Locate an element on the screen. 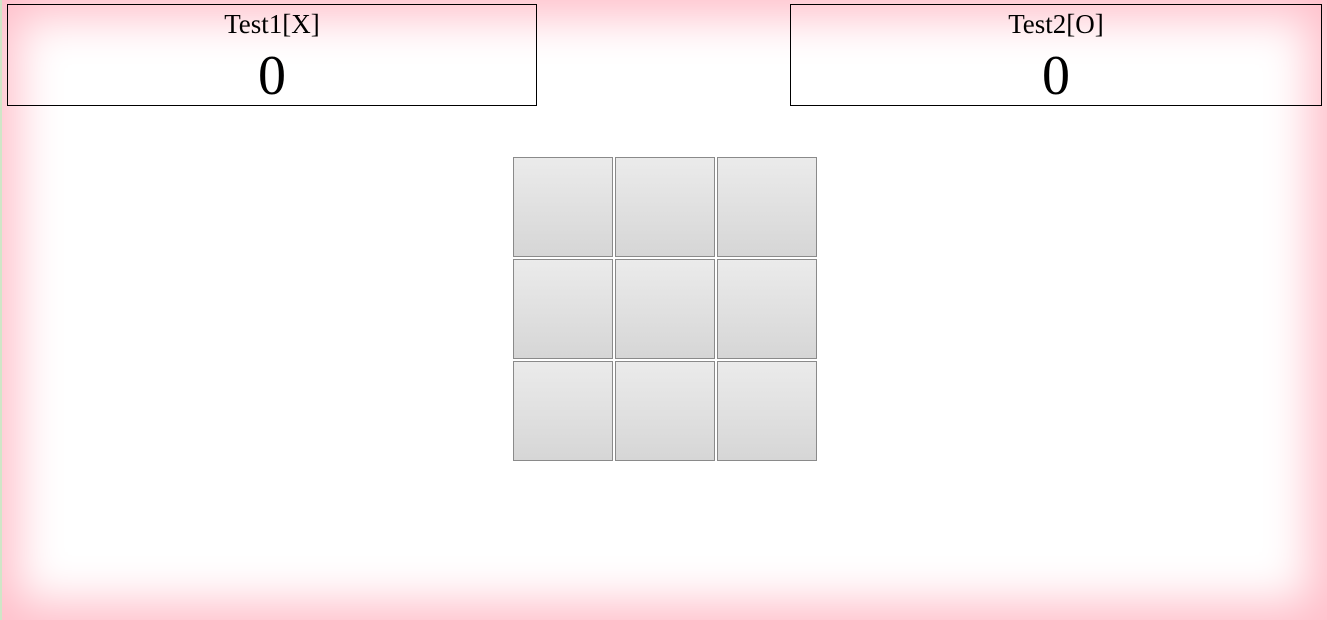 The height and width of the screenshot is (620, 1327). player1-score: 0 is located at coordinates (272, 76).